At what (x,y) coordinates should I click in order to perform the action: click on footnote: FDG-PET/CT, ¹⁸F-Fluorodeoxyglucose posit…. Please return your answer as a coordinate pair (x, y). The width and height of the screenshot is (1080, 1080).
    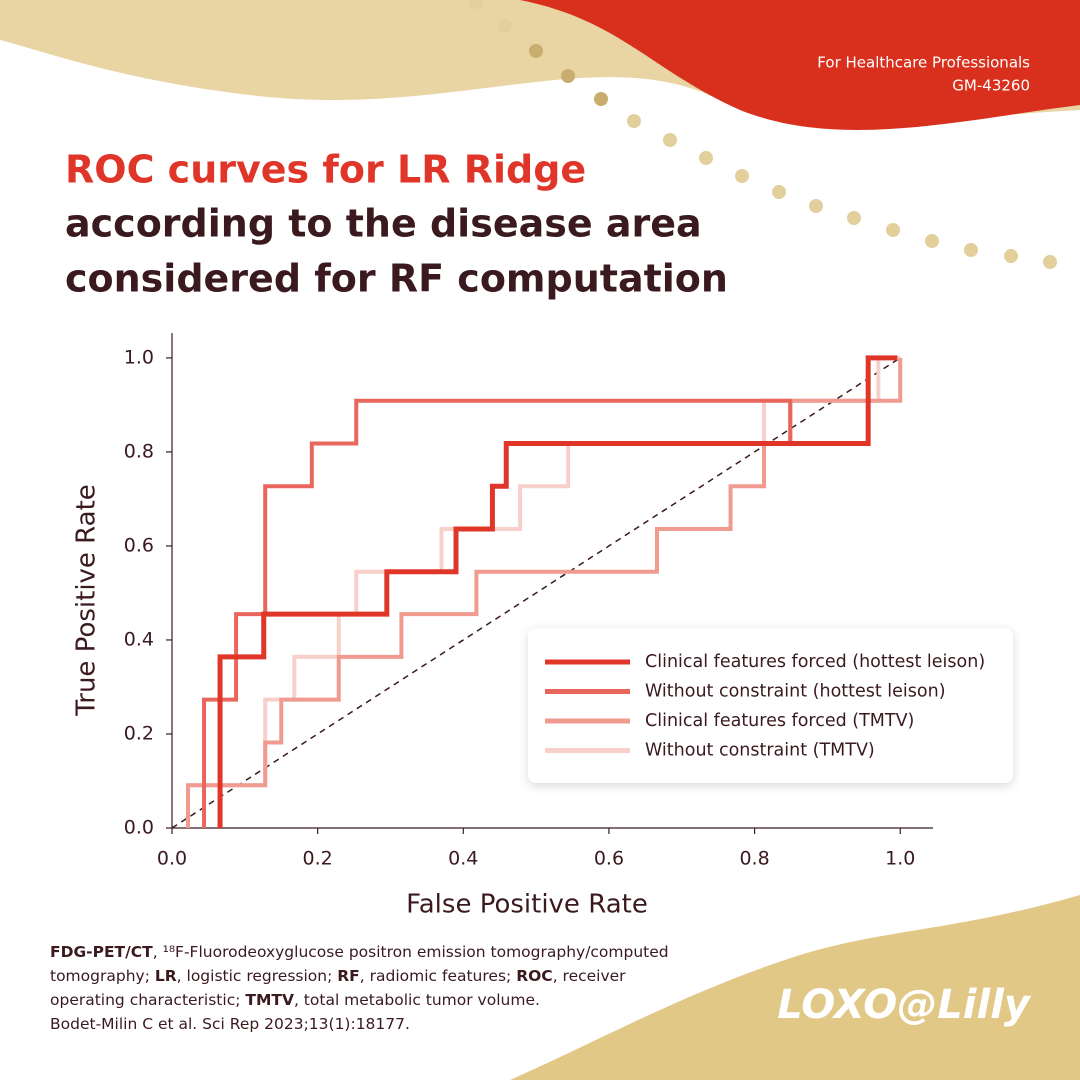
    Looking at the image, I should click on (375, 988).